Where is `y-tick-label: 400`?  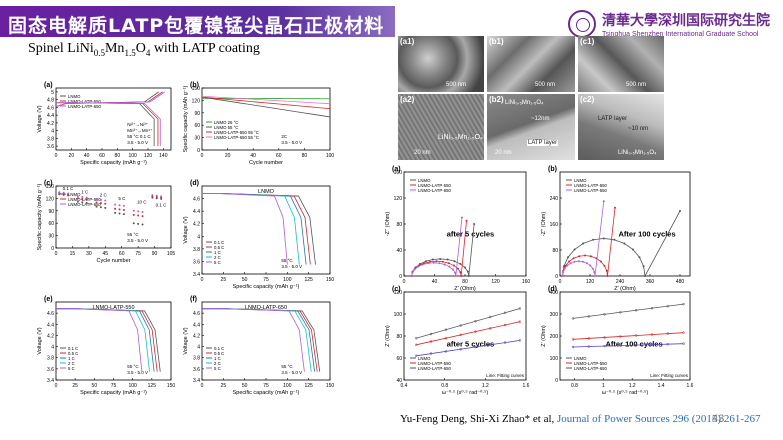 y-tick-label: 400 is located at coordinates (554, 293).